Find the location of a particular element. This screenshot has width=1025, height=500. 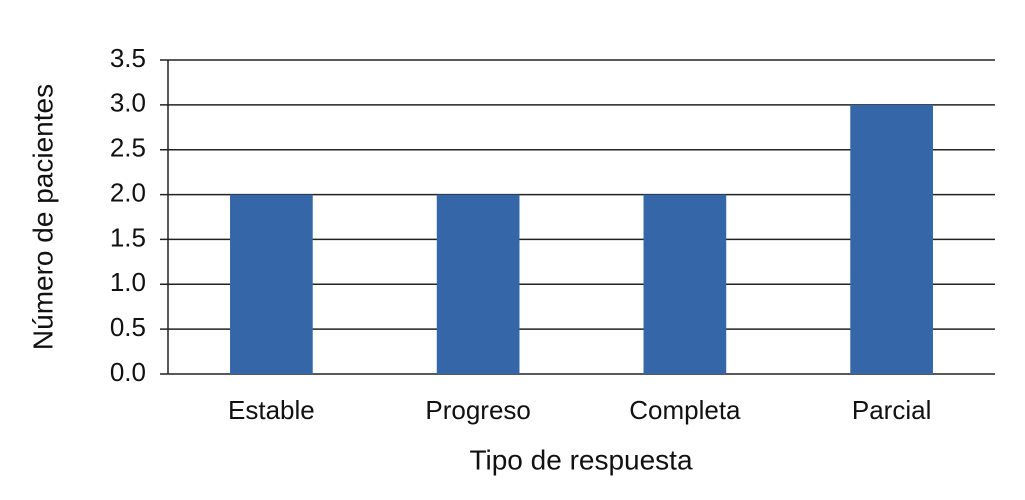

x-tick-label: Progreso is located at coordinates (478, 410).